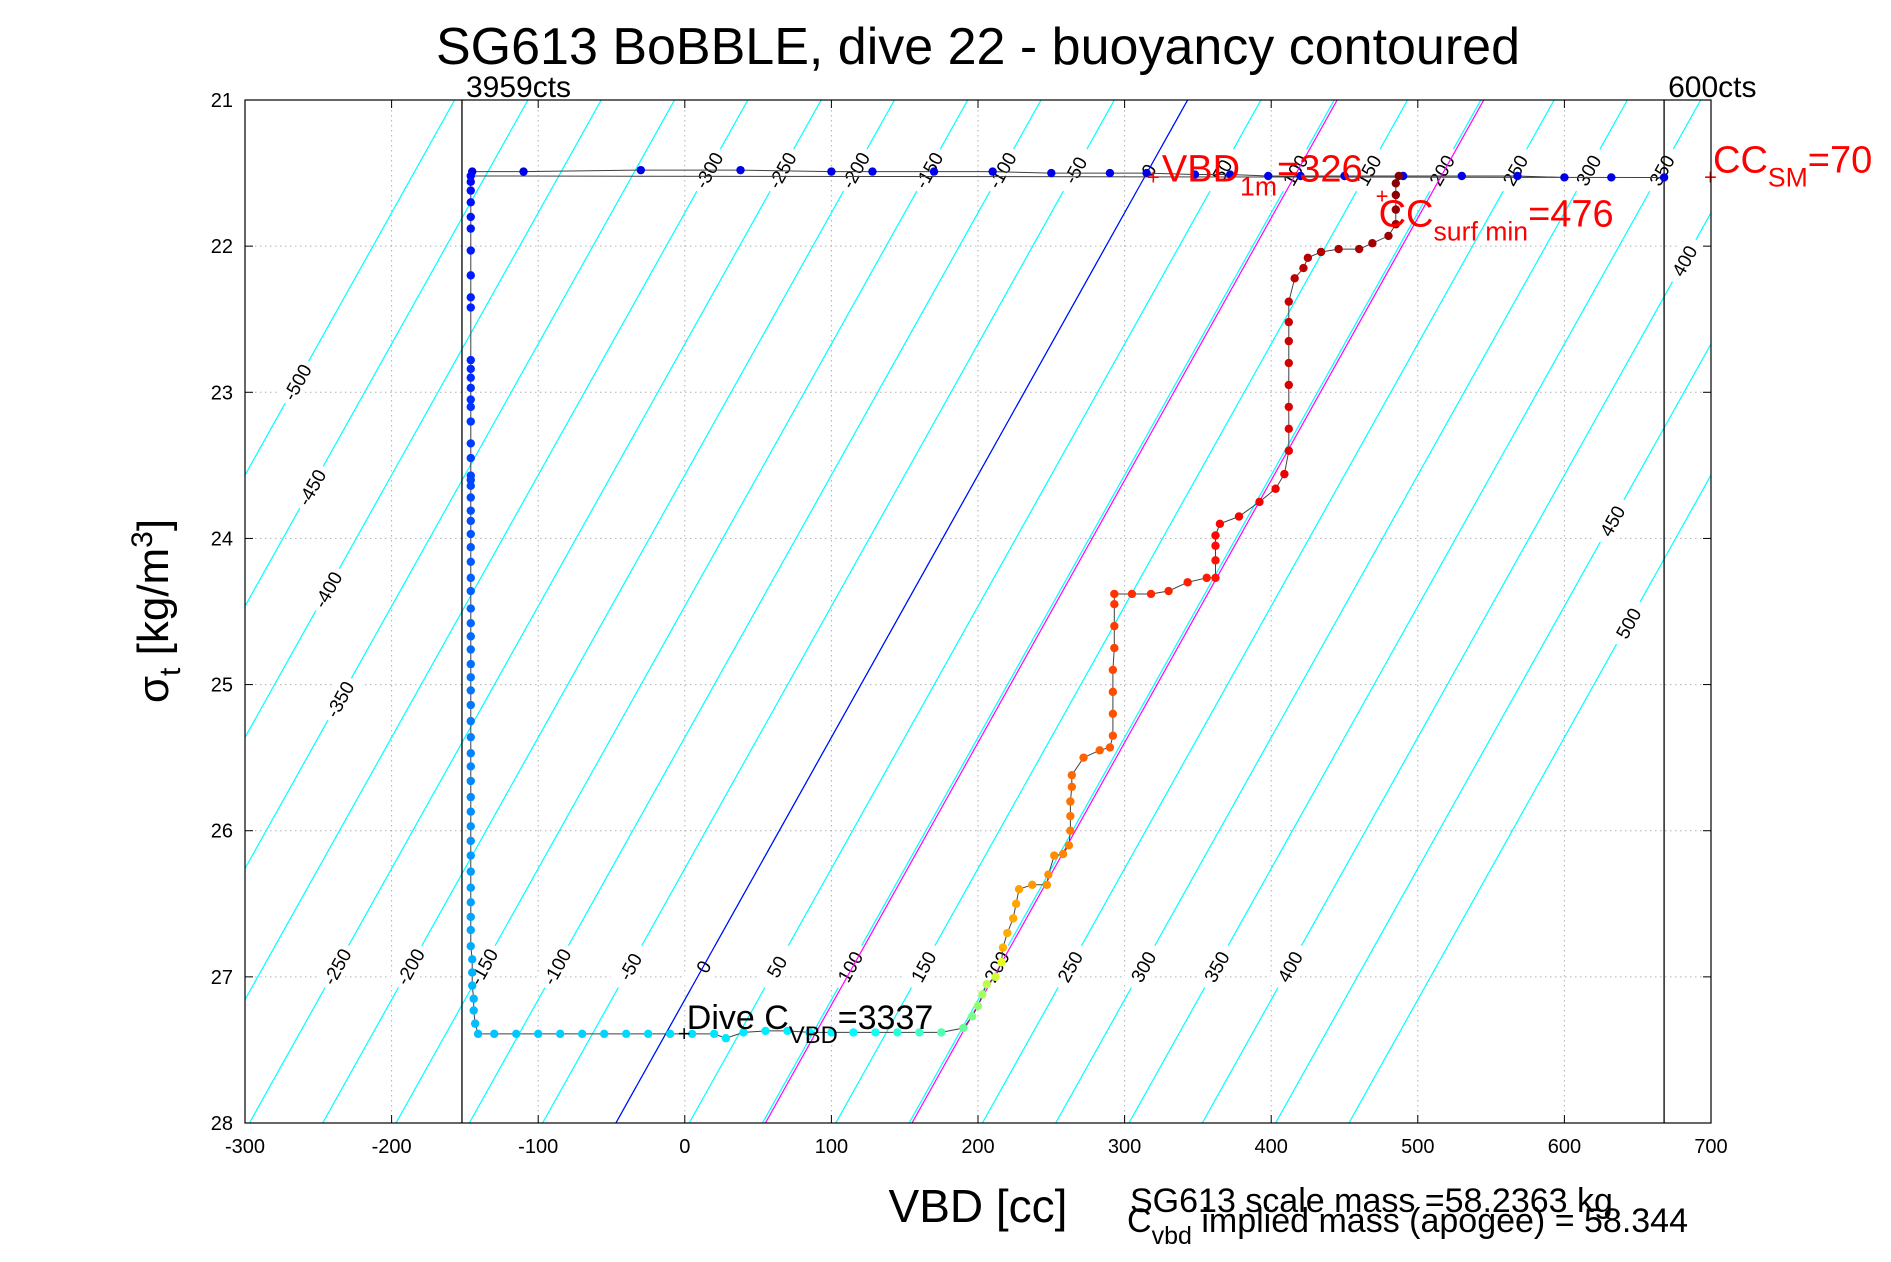 Image resolution: width=1891 pixels, height=1262 pixels. What do you see at coordinates (518, 87) in the screenshot?
I see `vertical-marker-label: 3959cts` at bounding box center [518, 87].